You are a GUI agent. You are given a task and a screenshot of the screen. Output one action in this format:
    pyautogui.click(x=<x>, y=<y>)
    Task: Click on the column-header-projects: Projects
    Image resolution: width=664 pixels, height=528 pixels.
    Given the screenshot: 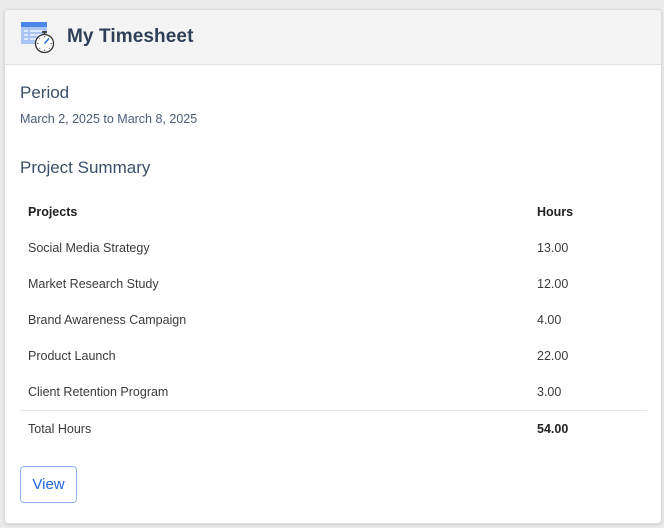 What is the action you would take?
    pyautogui.click(x=53, y=212)
    